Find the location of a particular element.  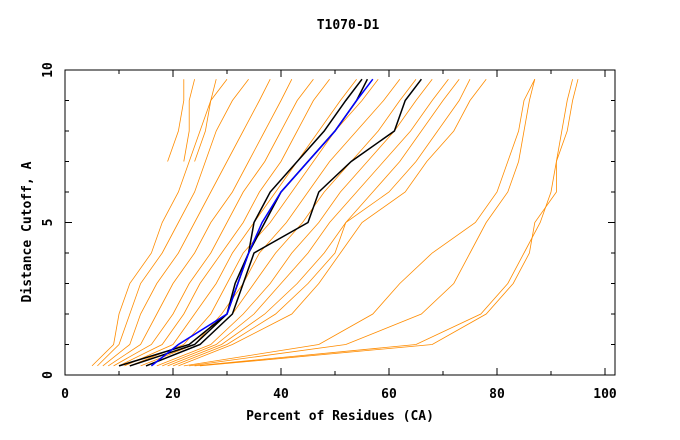

chart-title: T1070-D1 is located at coordinates (348, 25).